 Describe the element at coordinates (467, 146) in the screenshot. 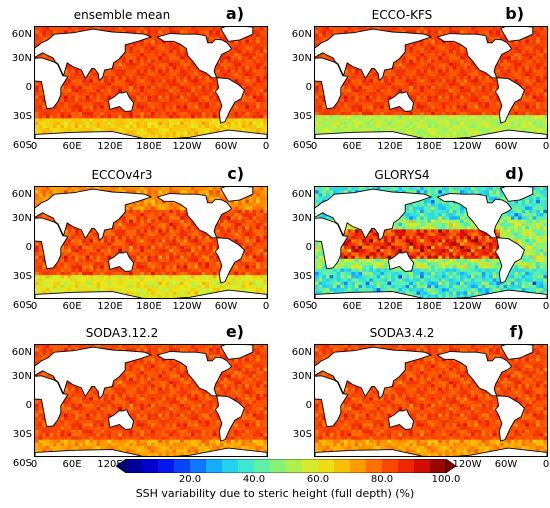

I see `longitude-tick-label: 120W` at that location.